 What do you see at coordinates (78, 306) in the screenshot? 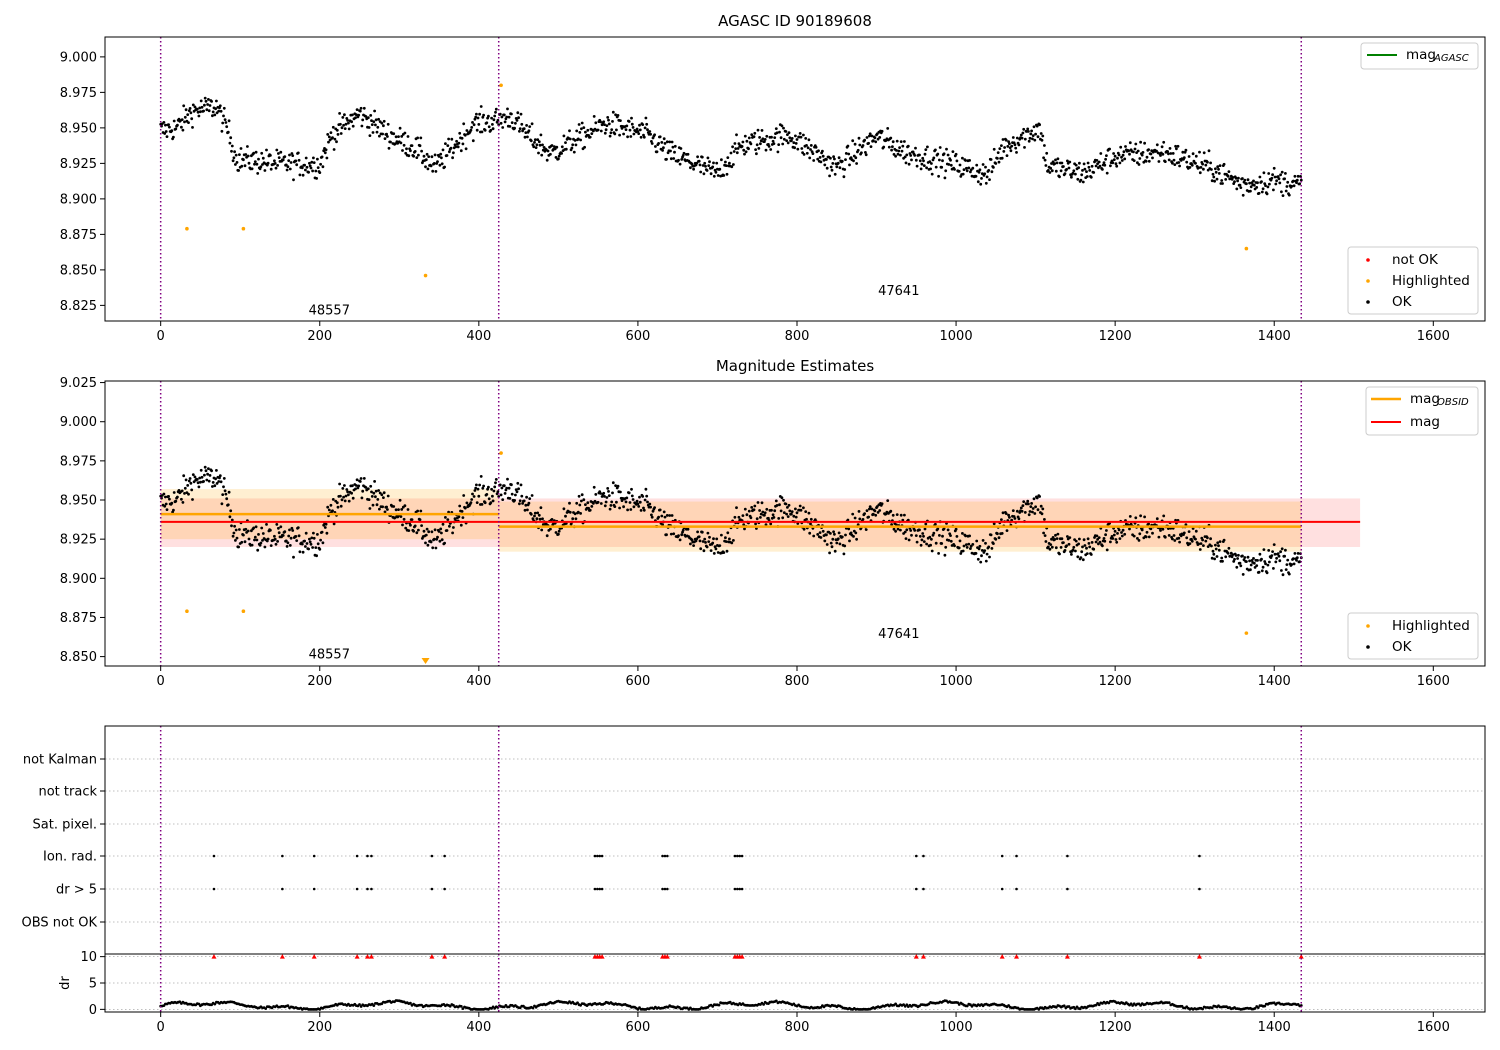
I see `y-tick-label: 8.825` at bounding box center [78, 306].